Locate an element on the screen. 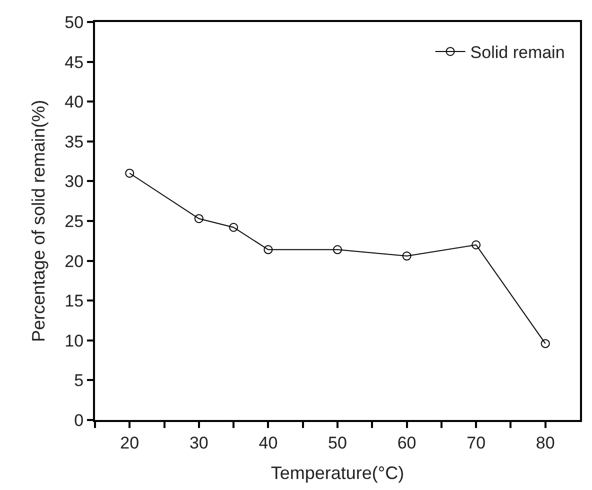 The width and height of the screenshot is (592, 490). y-tick-label: 5 is located at coordinates (79, 380).